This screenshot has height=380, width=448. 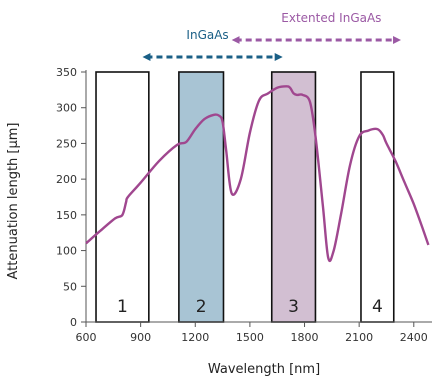 I want to click on x-tick-label: 1200, so click(x=195, y=337).